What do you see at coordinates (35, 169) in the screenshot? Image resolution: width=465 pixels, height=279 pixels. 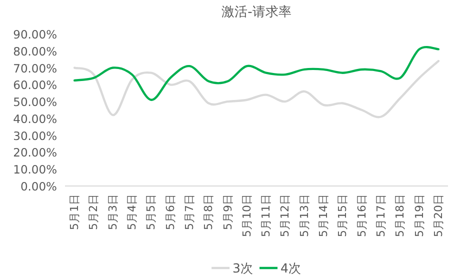 I see `y-tick-label: 10.00%` at bounding box center [35, 169].